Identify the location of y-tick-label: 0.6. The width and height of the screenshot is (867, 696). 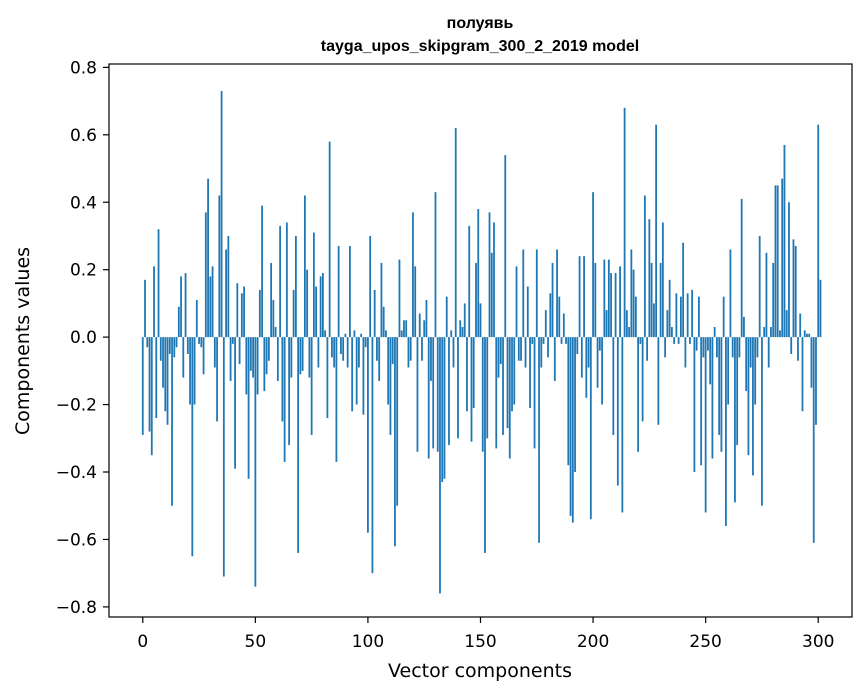
(83, 136).